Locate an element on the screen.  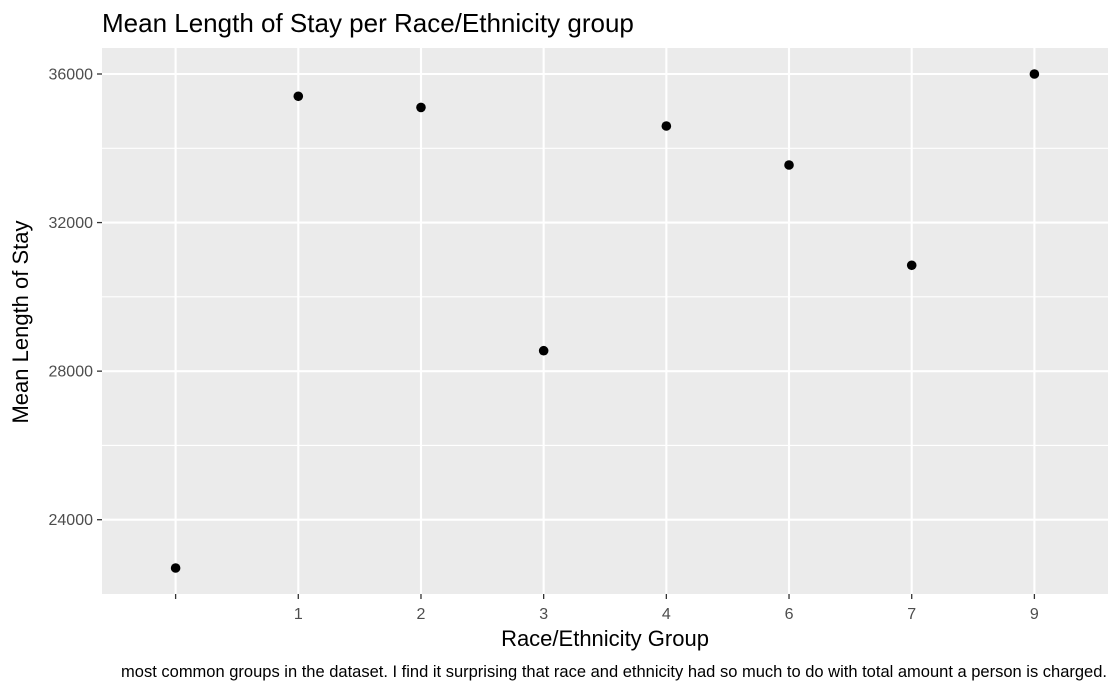
y-axis-title: Mean Length of Stay is located at coordinates (20, 321).